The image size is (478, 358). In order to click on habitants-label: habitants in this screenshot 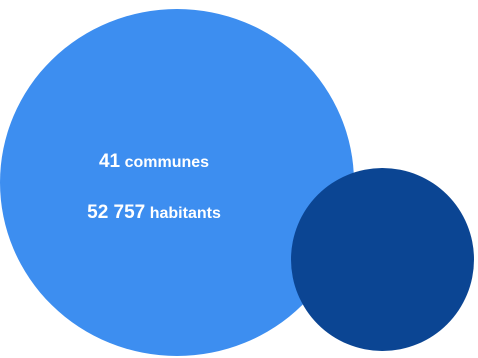, I will do `click(185, 213)`.